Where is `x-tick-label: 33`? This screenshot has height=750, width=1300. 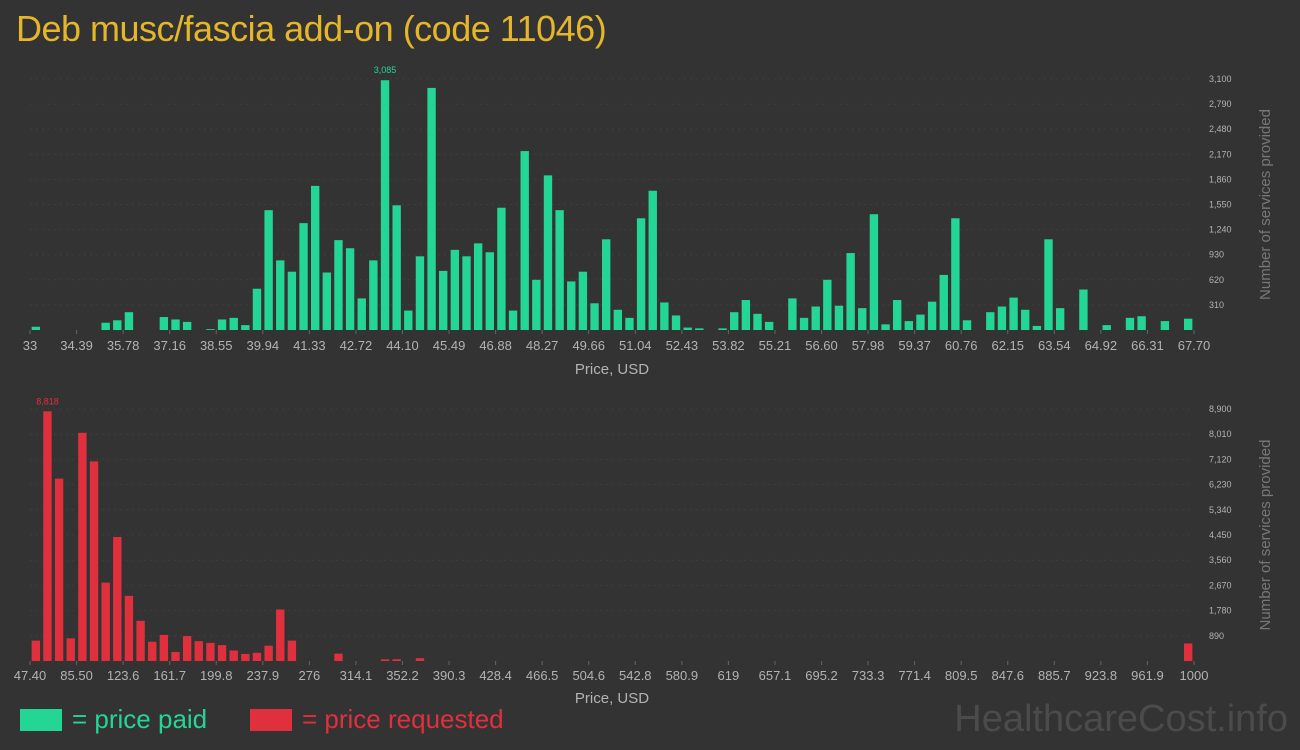
x-tick-label: 33 is located at coordinates (30, 345).